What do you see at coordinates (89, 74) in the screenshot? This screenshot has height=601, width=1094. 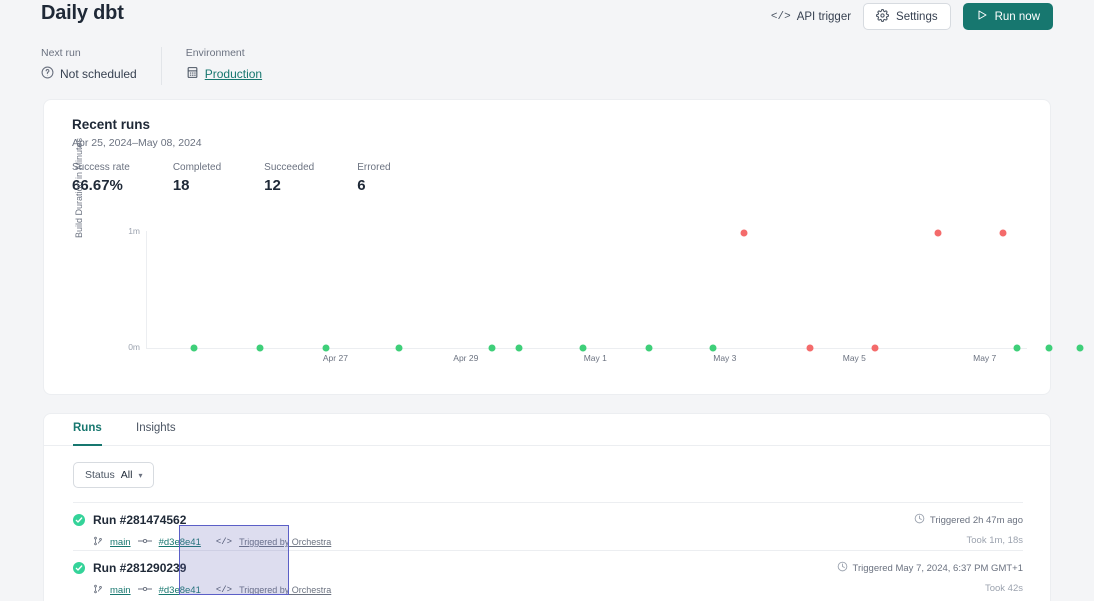 I see `next-run-value-row: Not scheduled` at bounding box center [89, 74].